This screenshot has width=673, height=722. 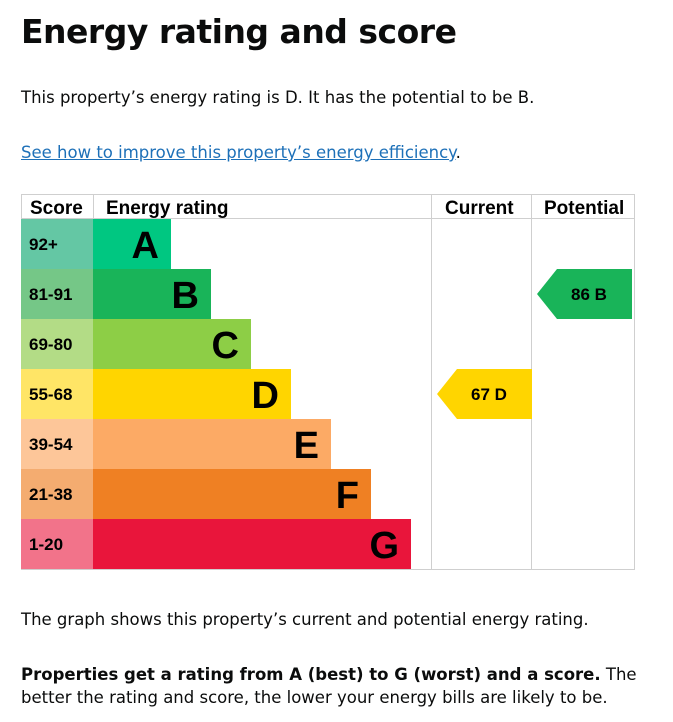 I want to click on header-energy-rating: Energy rating, so click(x=167, y=208).